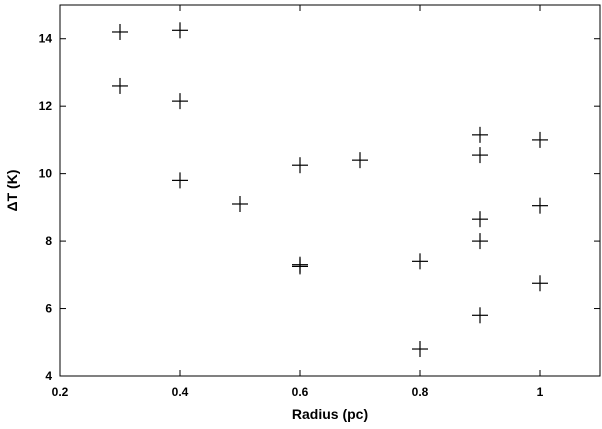  I want to click on y-axis-title: ΔT (K), so click(12, 191).